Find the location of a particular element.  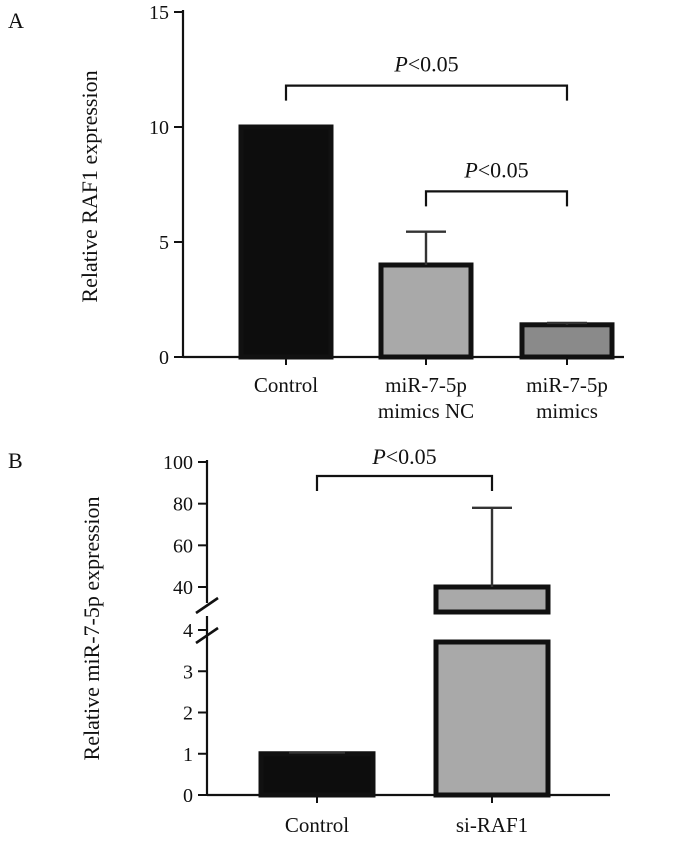

significance-label-a-1: P<0.05 is located at coordinates (425, 64).